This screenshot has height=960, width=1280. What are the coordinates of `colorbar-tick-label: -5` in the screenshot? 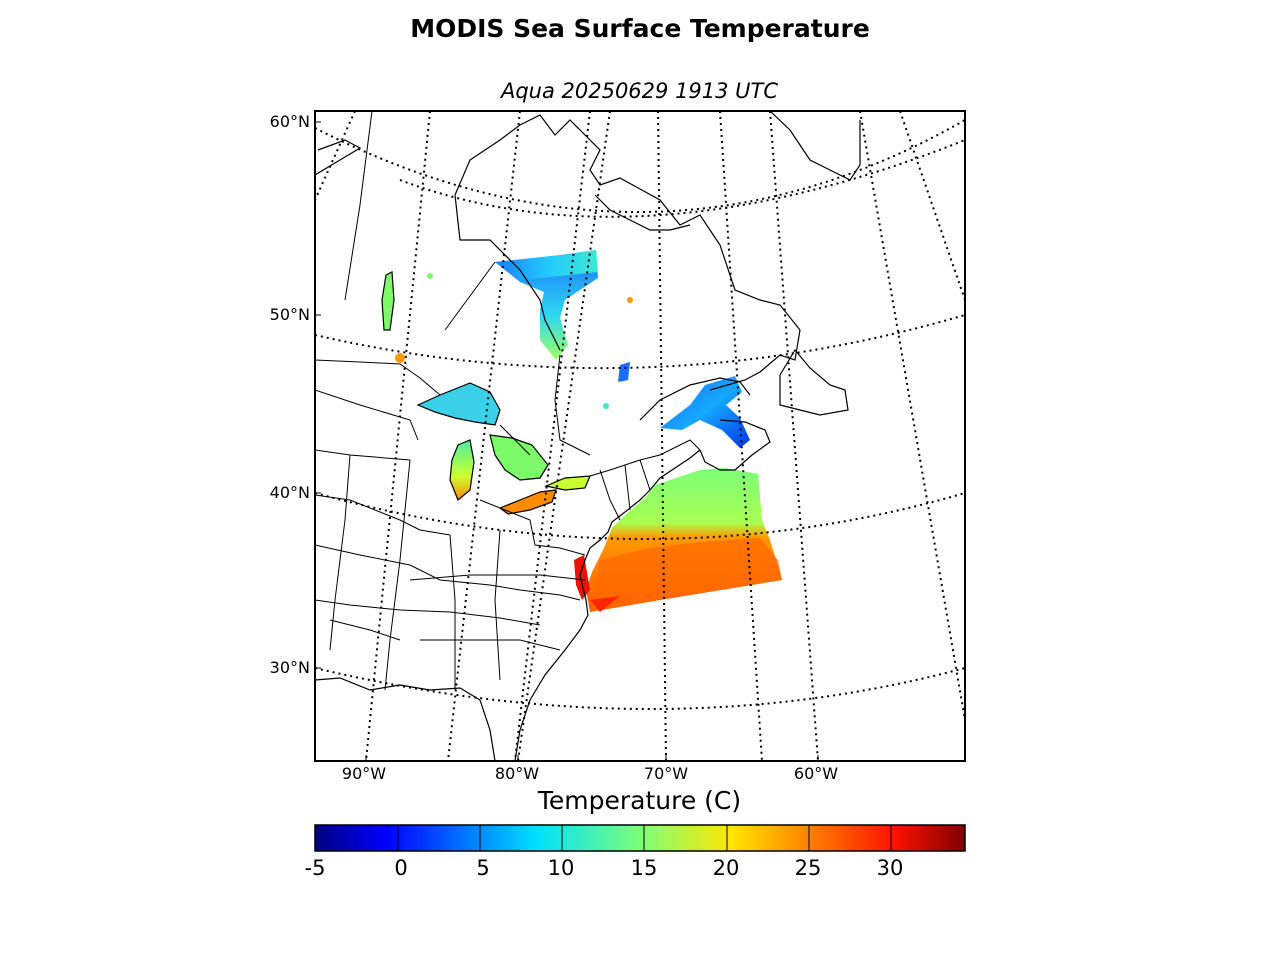 It's located at (315, 868).